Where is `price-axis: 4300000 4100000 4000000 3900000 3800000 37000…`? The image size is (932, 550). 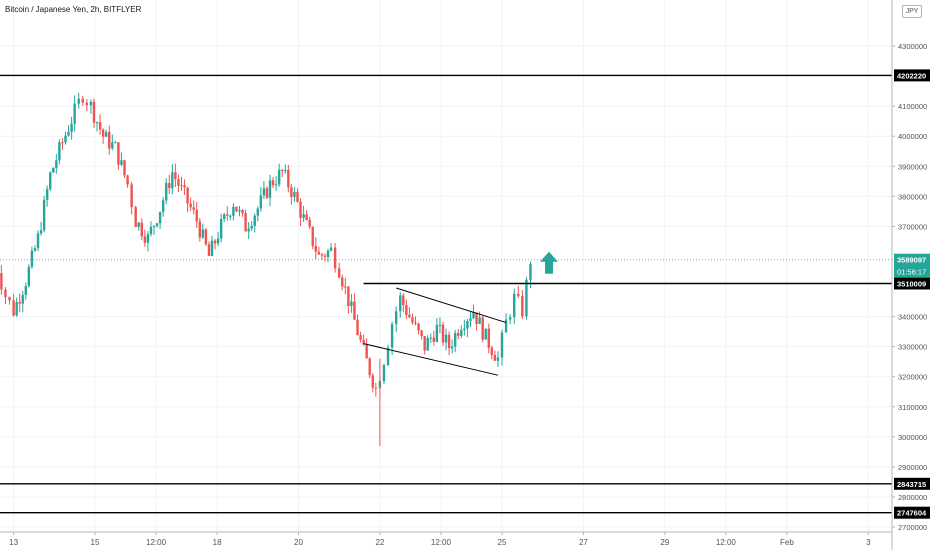 price-axis: 4300000 4100000 4000000 3900000 3800000 37000… is located at coordinates (910, 275).